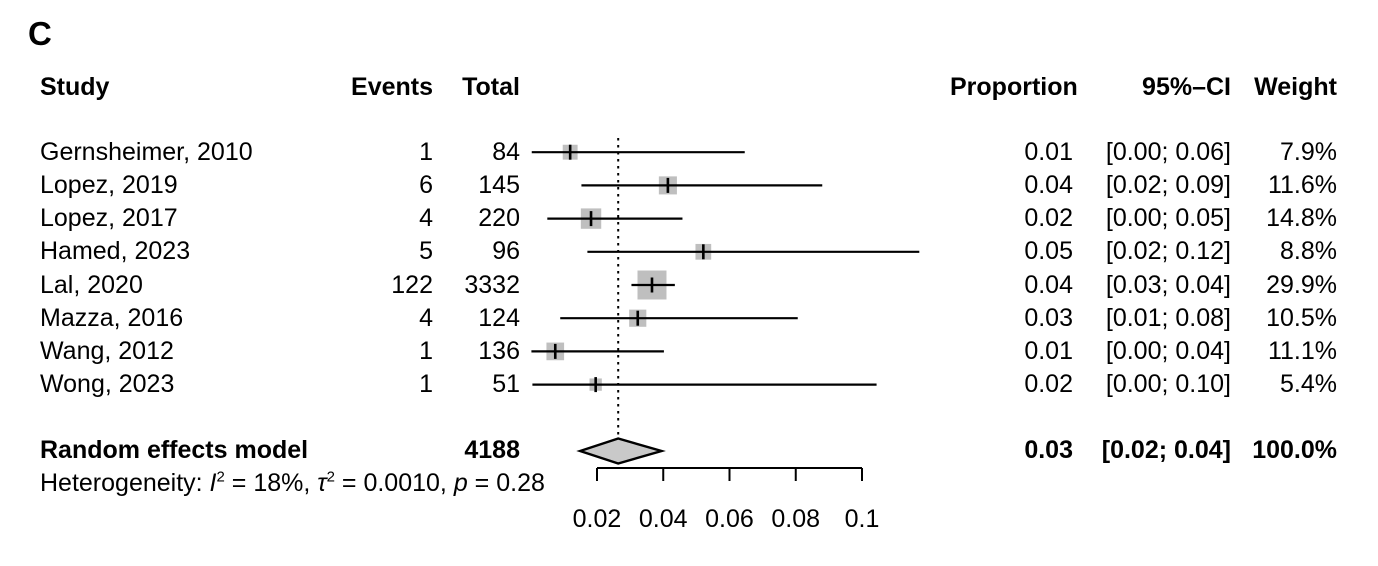  What do you see at coordinates (412, 284) in the screenshot?
I see `events-value: 122` at bounding box center [412, 284].